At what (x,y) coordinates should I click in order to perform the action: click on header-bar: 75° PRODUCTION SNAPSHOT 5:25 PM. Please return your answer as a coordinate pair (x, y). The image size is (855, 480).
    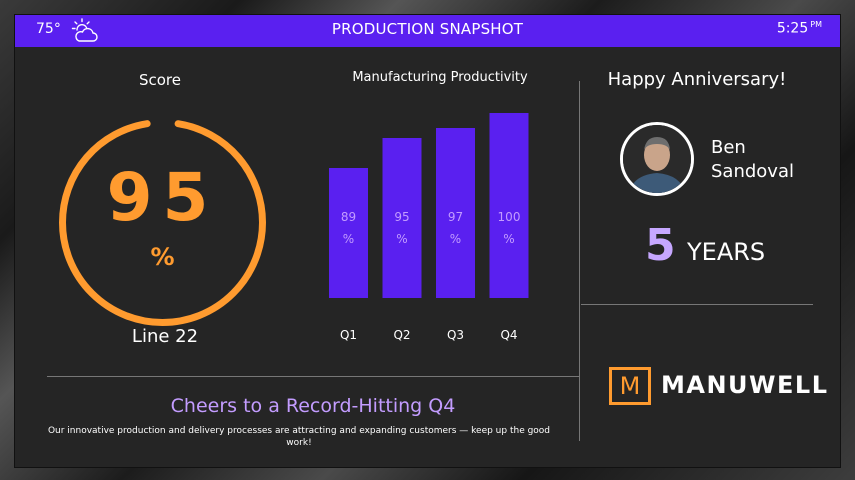
    Looking at the image, I should click on (427, 31).